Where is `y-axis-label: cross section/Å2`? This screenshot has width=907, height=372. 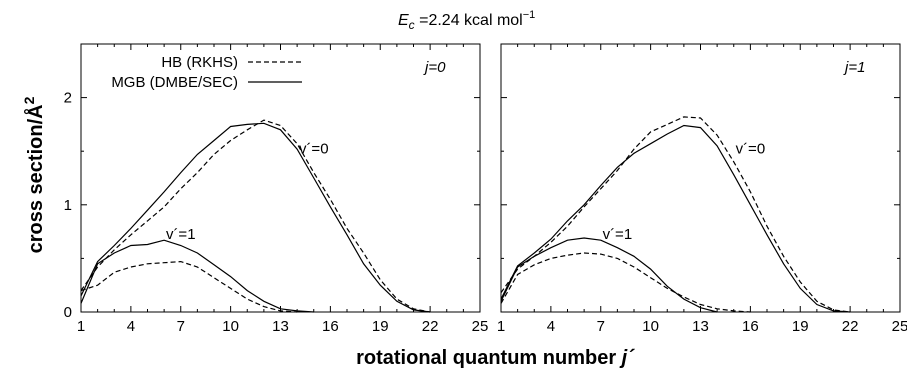 y-axis-label: cross section/Å2 is located at coordinates (34, 174).